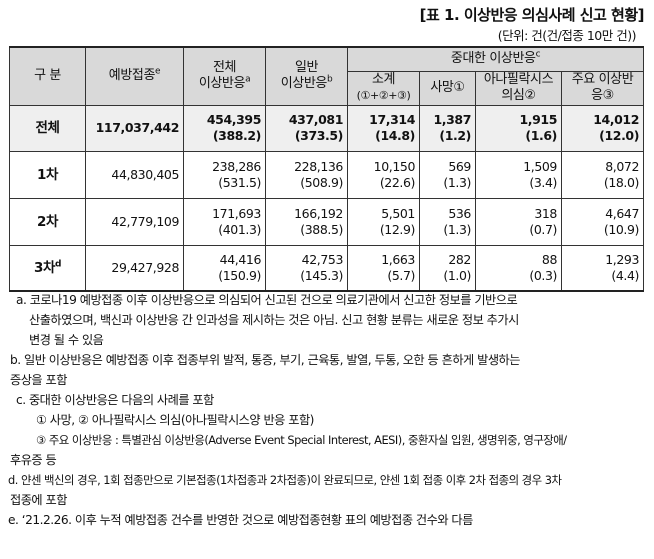 The image size is (654, 559). I want to click on cell-general: 166,192 (388.5), so click(306, 221).